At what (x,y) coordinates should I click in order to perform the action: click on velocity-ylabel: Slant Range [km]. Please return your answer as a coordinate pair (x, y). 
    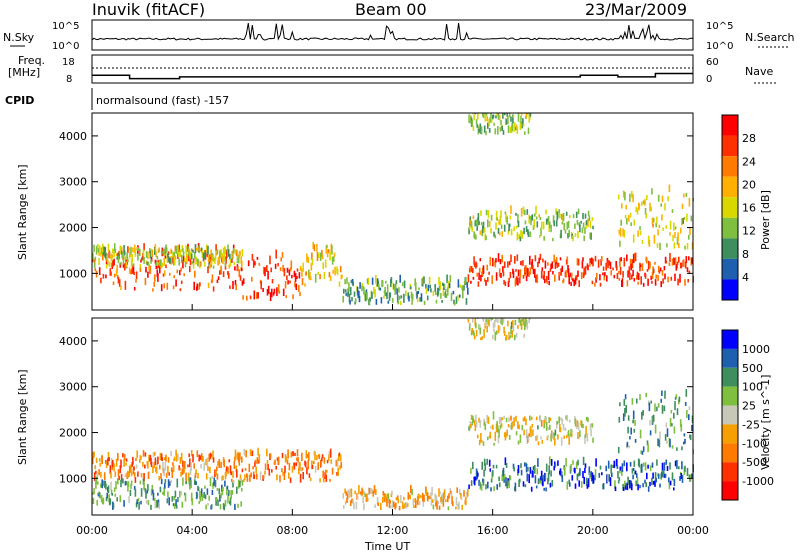
    Looking at the image, I should click on (22, 417).